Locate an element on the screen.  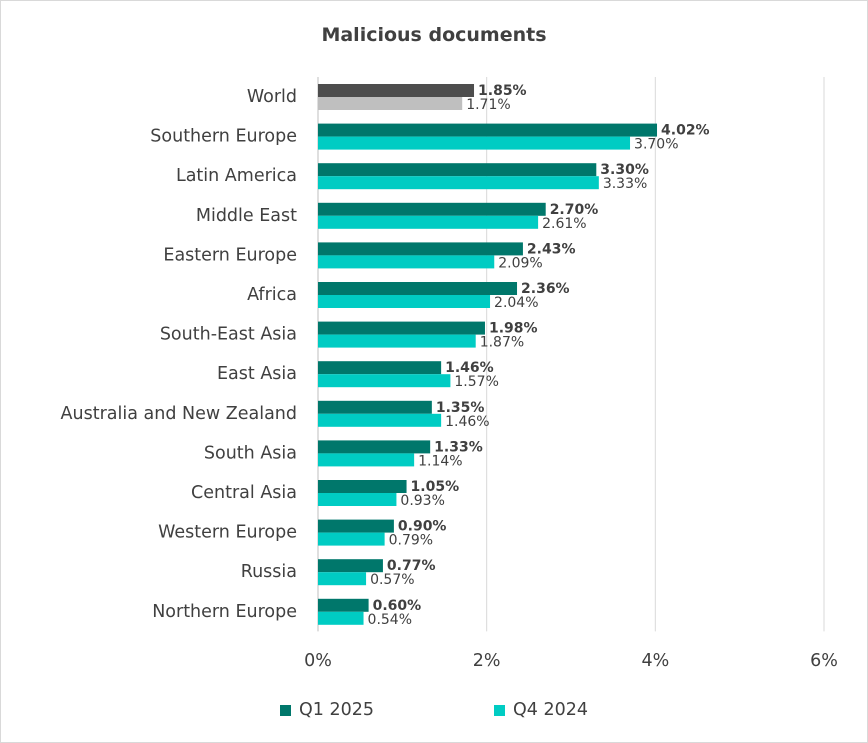
category-label-northern-europe: Northern Europe is located at coordinates (224, 612).